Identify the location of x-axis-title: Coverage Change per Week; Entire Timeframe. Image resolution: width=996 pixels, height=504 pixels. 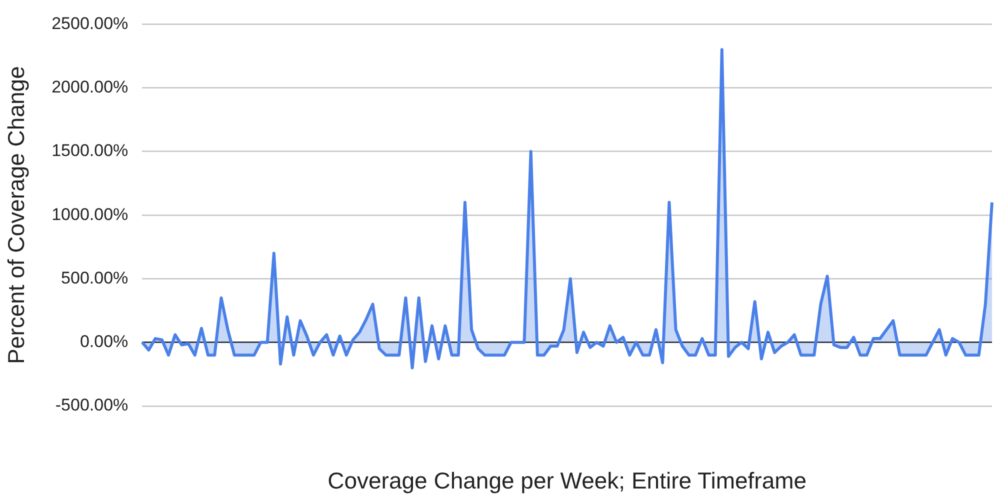
(567, 481).